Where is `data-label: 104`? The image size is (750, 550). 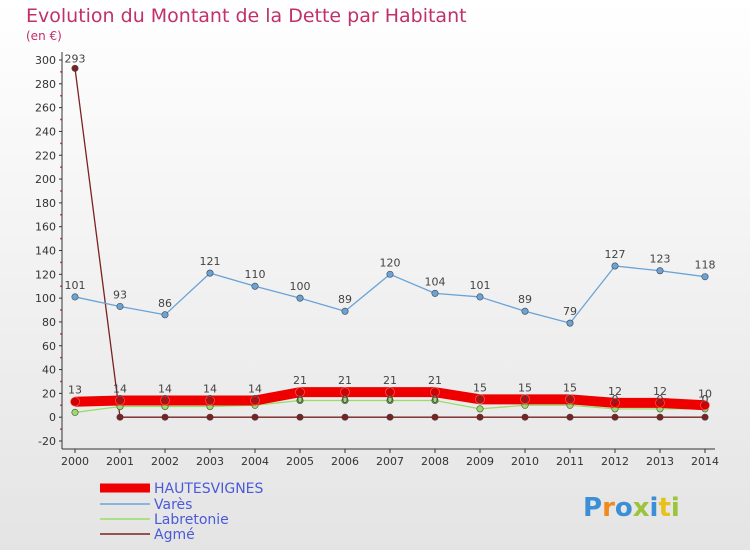 data-label: 104 is located at coordinates (435, 281).